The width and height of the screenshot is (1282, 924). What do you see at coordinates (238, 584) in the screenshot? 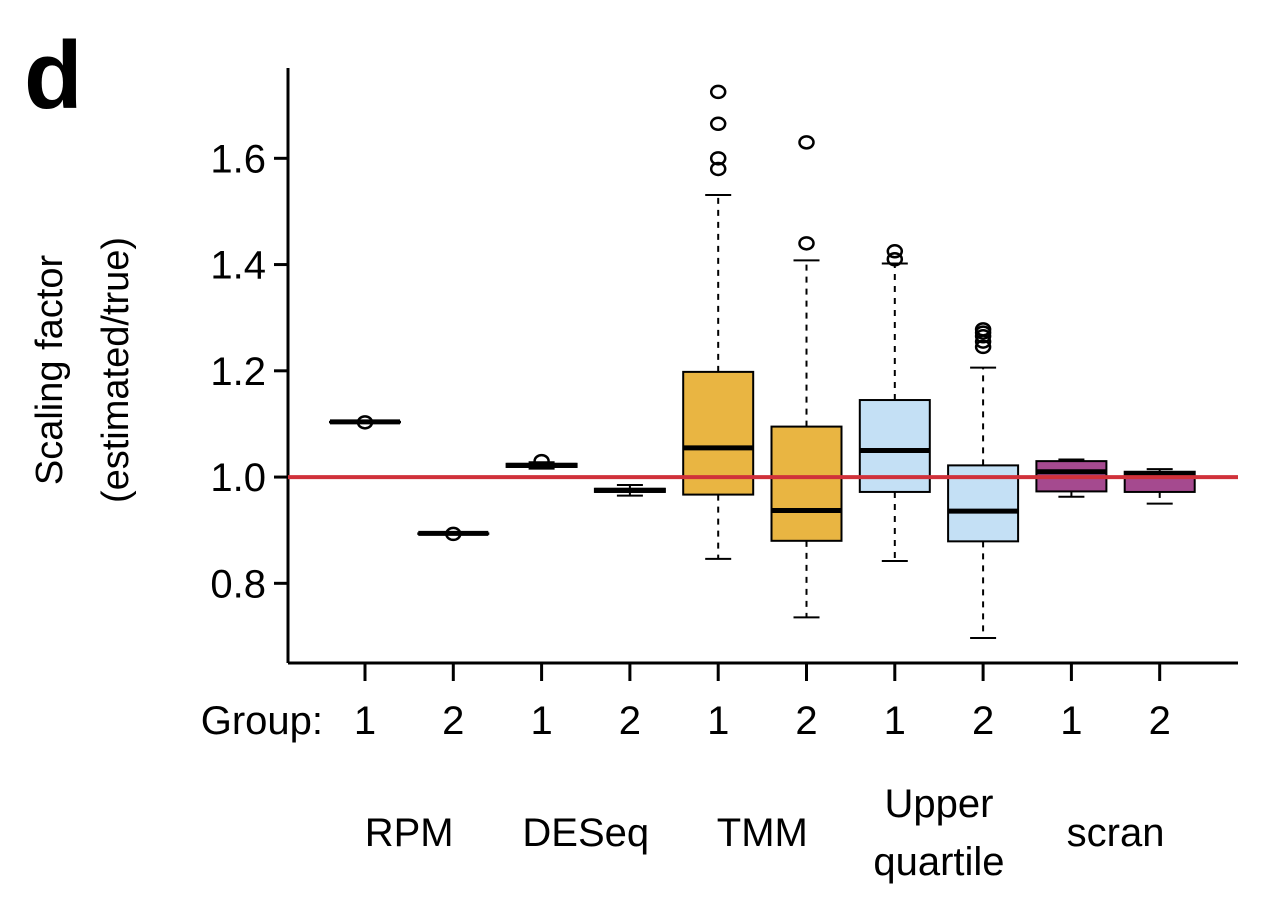
I see `y-tick-label: 0.8` at bounding box center [238, 584].